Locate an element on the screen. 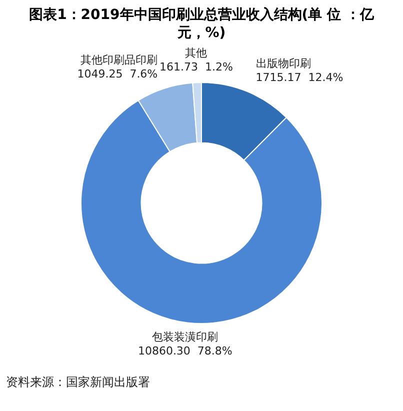 The width and height of the screenshot is (403, 411). chart-title: 图表1：2019年中国印刷业总营业收入结构(单 位 ：亿元，%) is located at coordinates (201, 24).